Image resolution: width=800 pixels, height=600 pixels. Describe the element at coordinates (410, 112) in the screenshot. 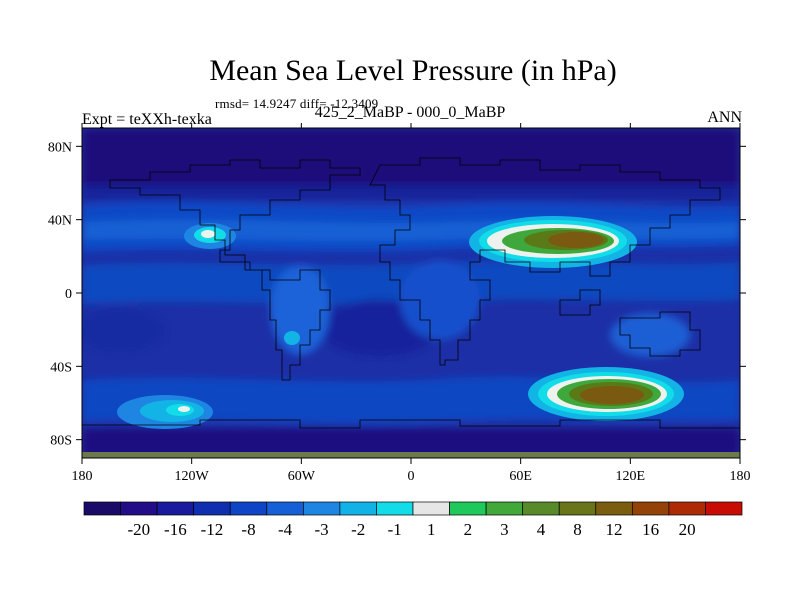

I see `period-label: 425_2_MaBP - 000_0_MaBP` at that location.